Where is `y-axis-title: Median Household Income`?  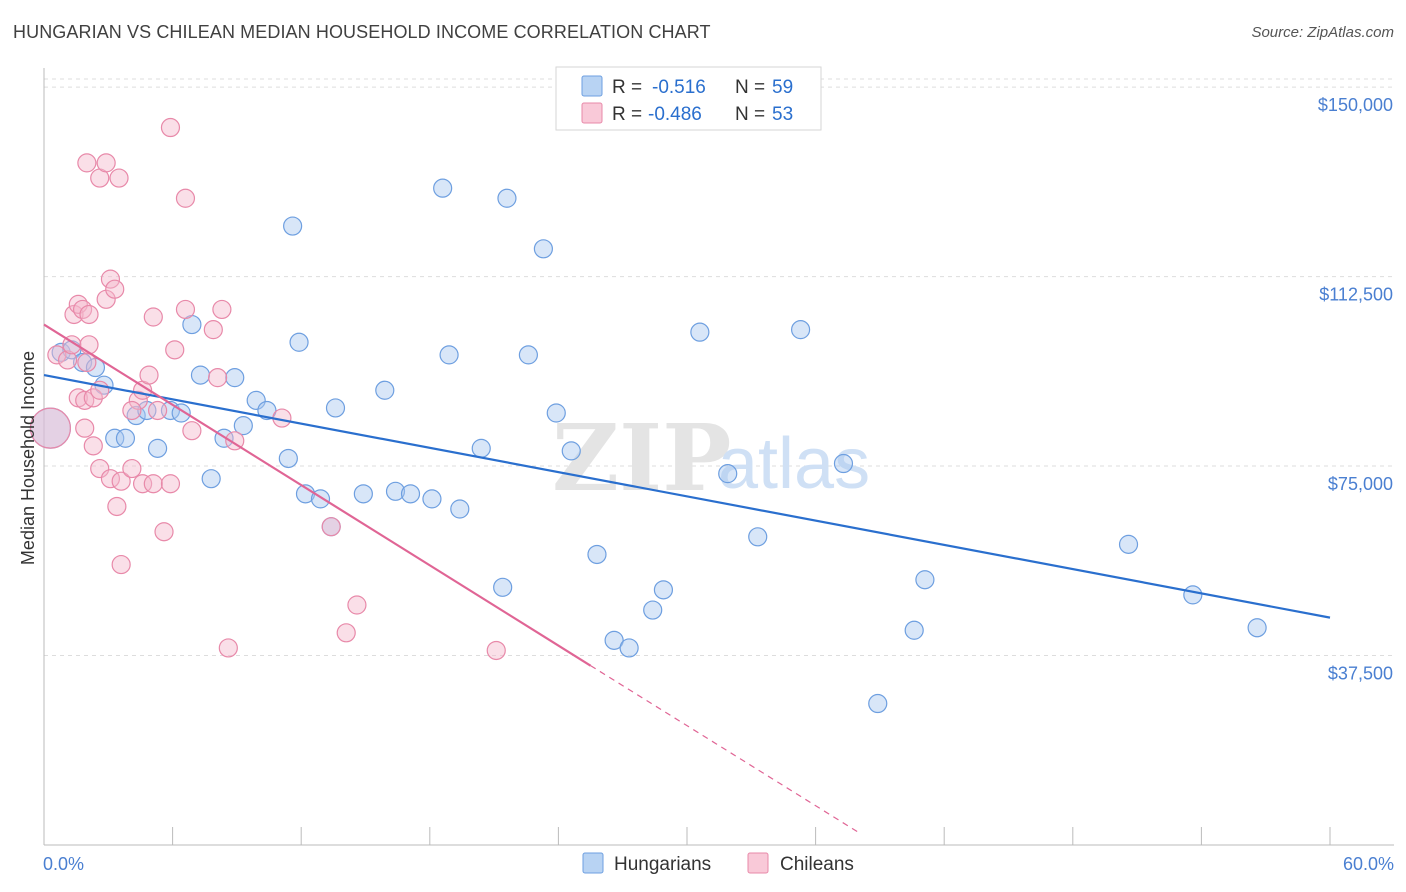 y-axis-title: Median Household Income is located at coordinates (28, 458).